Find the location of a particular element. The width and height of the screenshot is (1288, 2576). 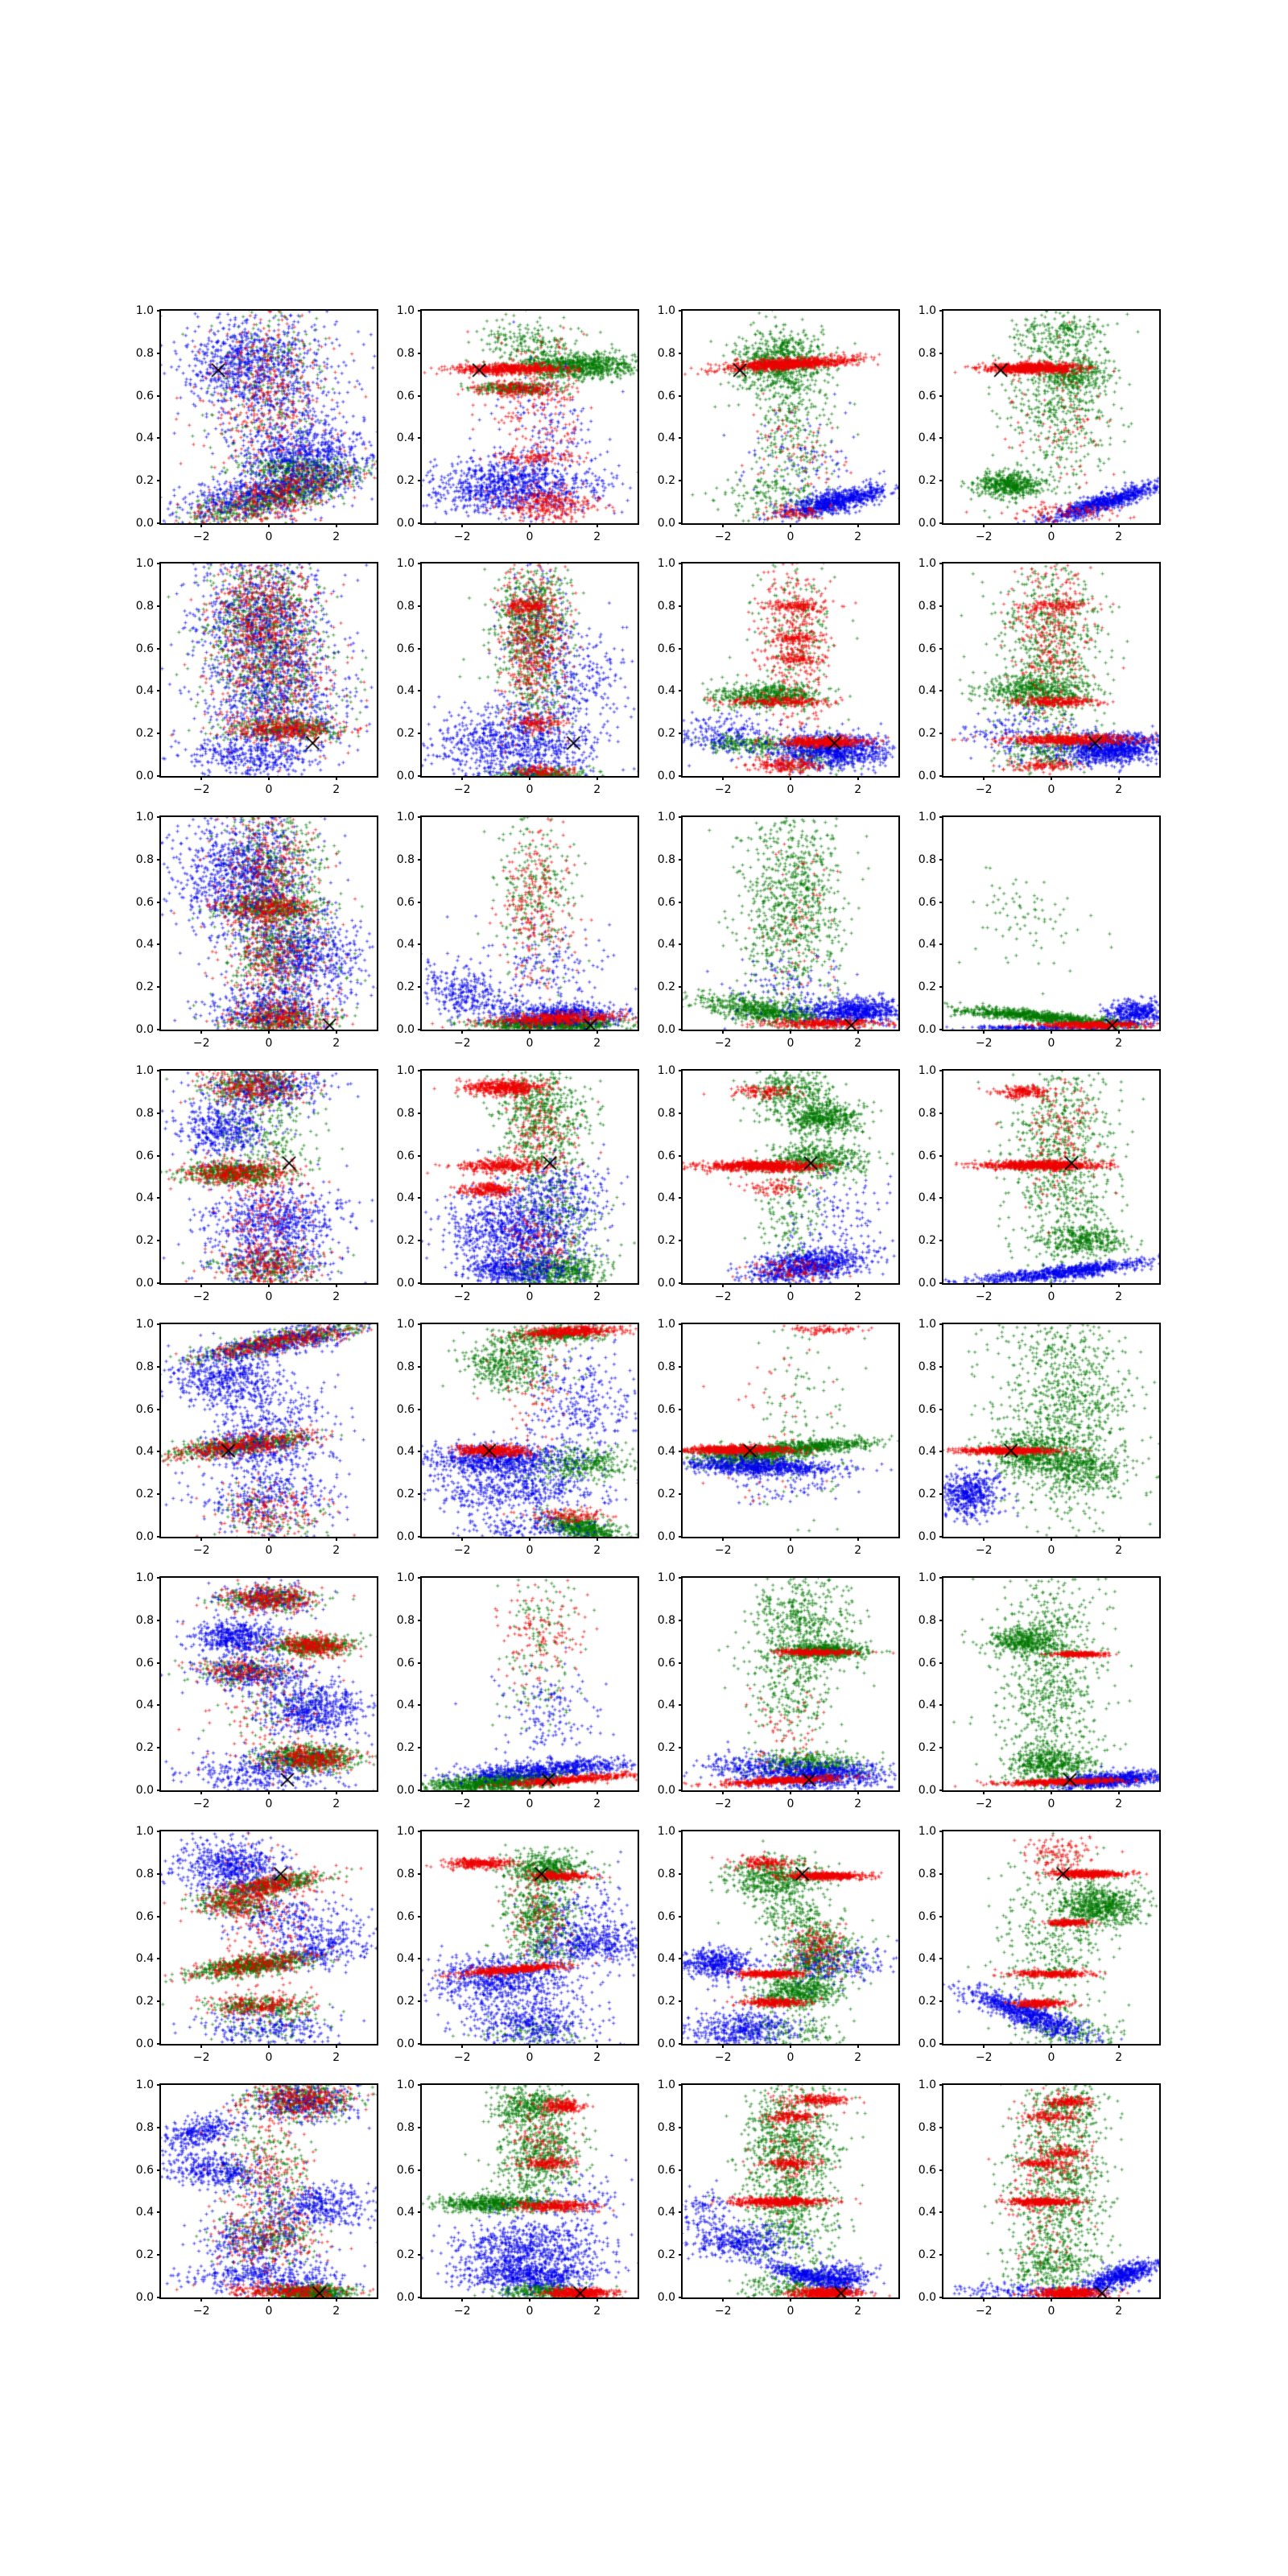

subplot-r3-c1: −2 0 2 1.0 0.8 0.6 0.4 0.2 0.0 is located at coordinates (518, 1183).